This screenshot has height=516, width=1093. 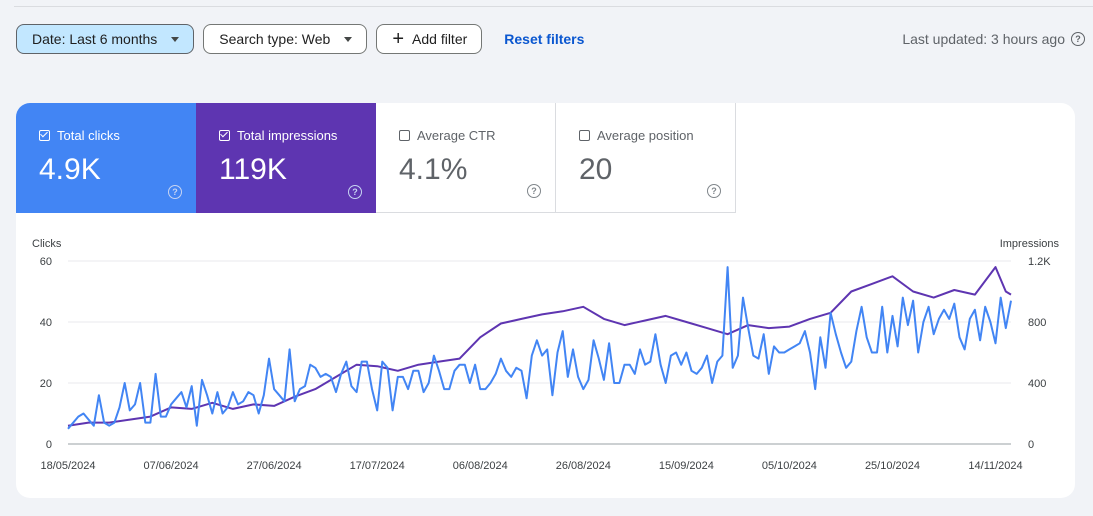 I want to click on y-left-tick-label: 0, so click(x=49, y=445).